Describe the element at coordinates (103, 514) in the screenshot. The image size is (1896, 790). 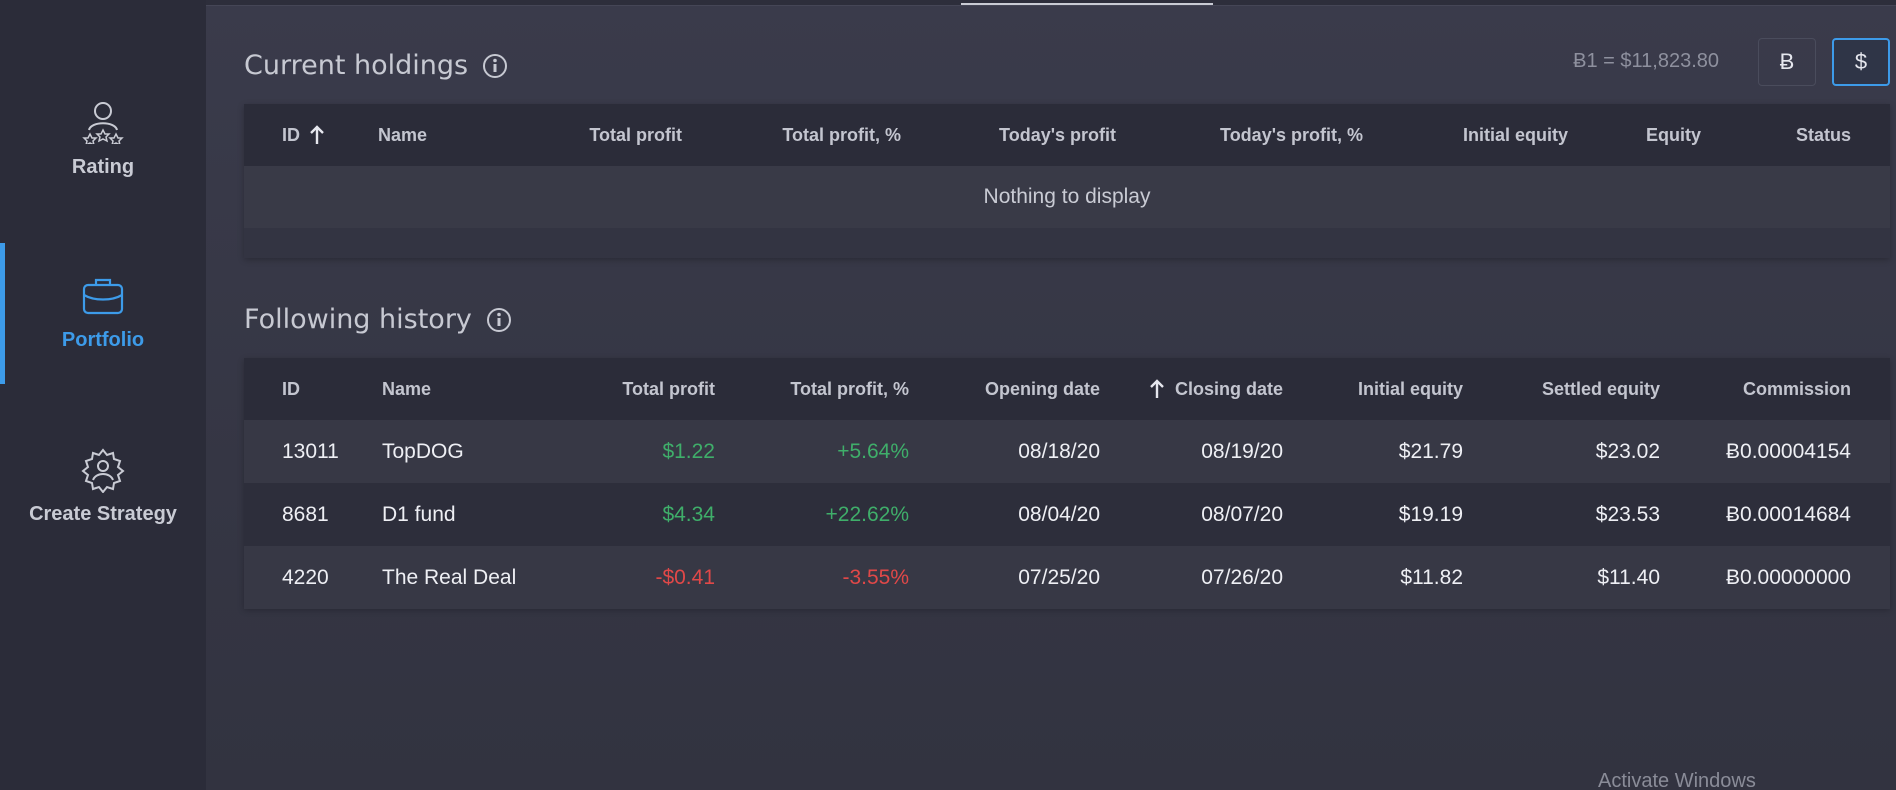
I see `nav-label: Create Strategy` at that location.